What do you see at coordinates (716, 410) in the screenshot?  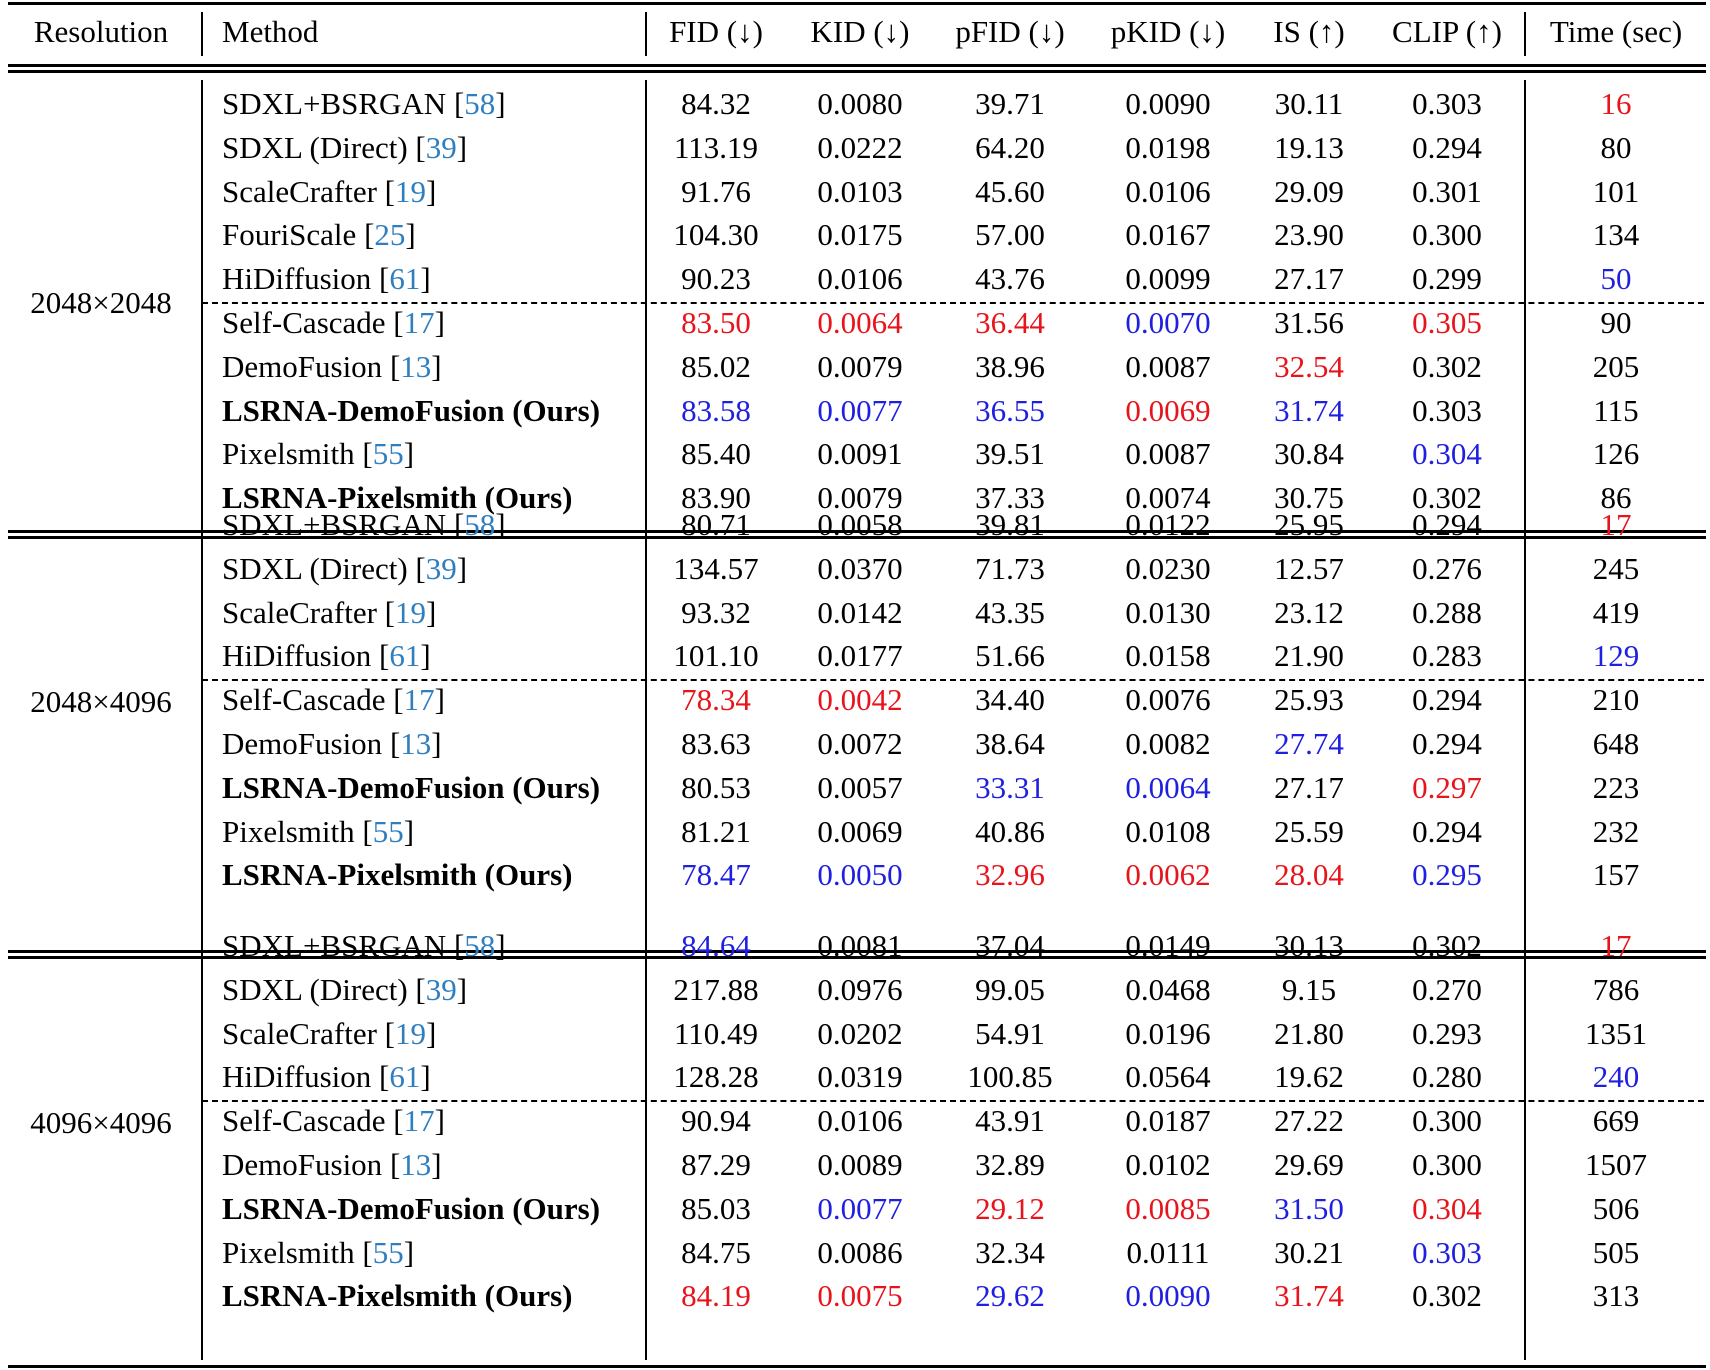 I see `fid-value: 83.58` at bounding box center [716, 410].